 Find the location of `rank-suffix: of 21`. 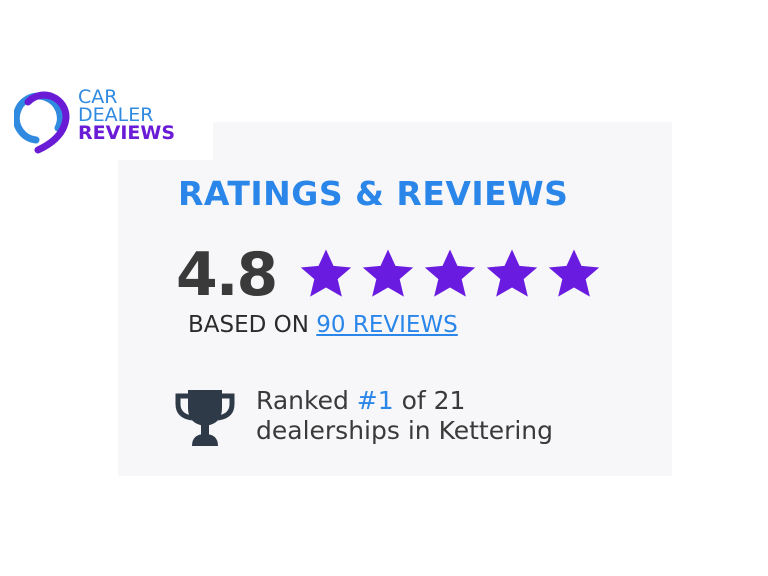

rank-suffix: of 21 is located at coordinates (433, 400).